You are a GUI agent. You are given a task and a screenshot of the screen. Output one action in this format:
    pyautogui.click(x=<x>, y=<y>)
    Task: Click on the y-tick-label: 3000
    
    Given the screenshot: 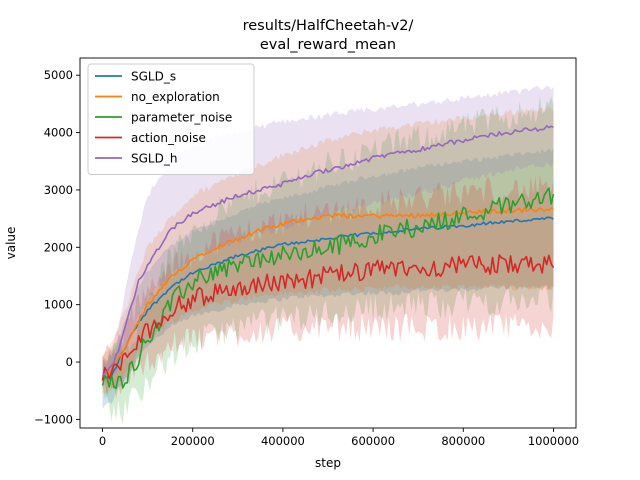 What is the action you would take?
    pyautogui.click(x=58, y=190)
    